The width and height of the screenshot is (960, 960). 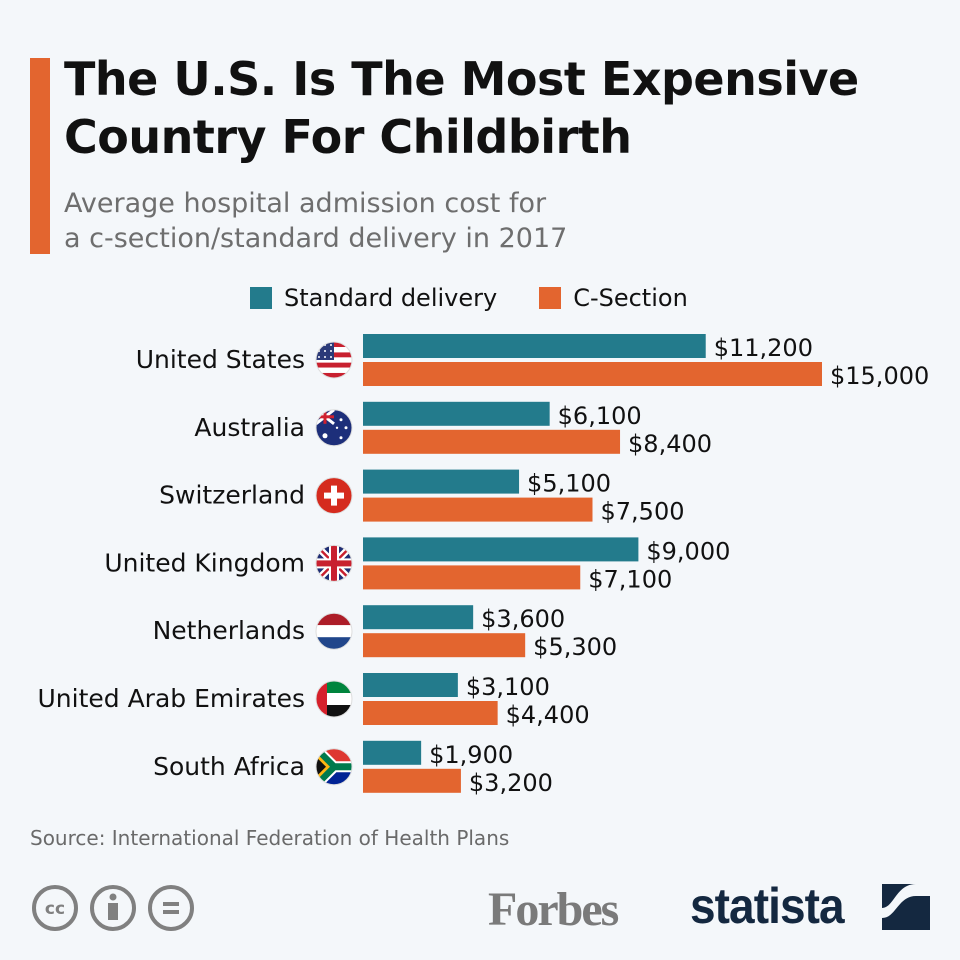 What do you see at coordinates (879, 376) in the screenshot?
I see `value-label: $15,000` at bounding box center [879, 376].